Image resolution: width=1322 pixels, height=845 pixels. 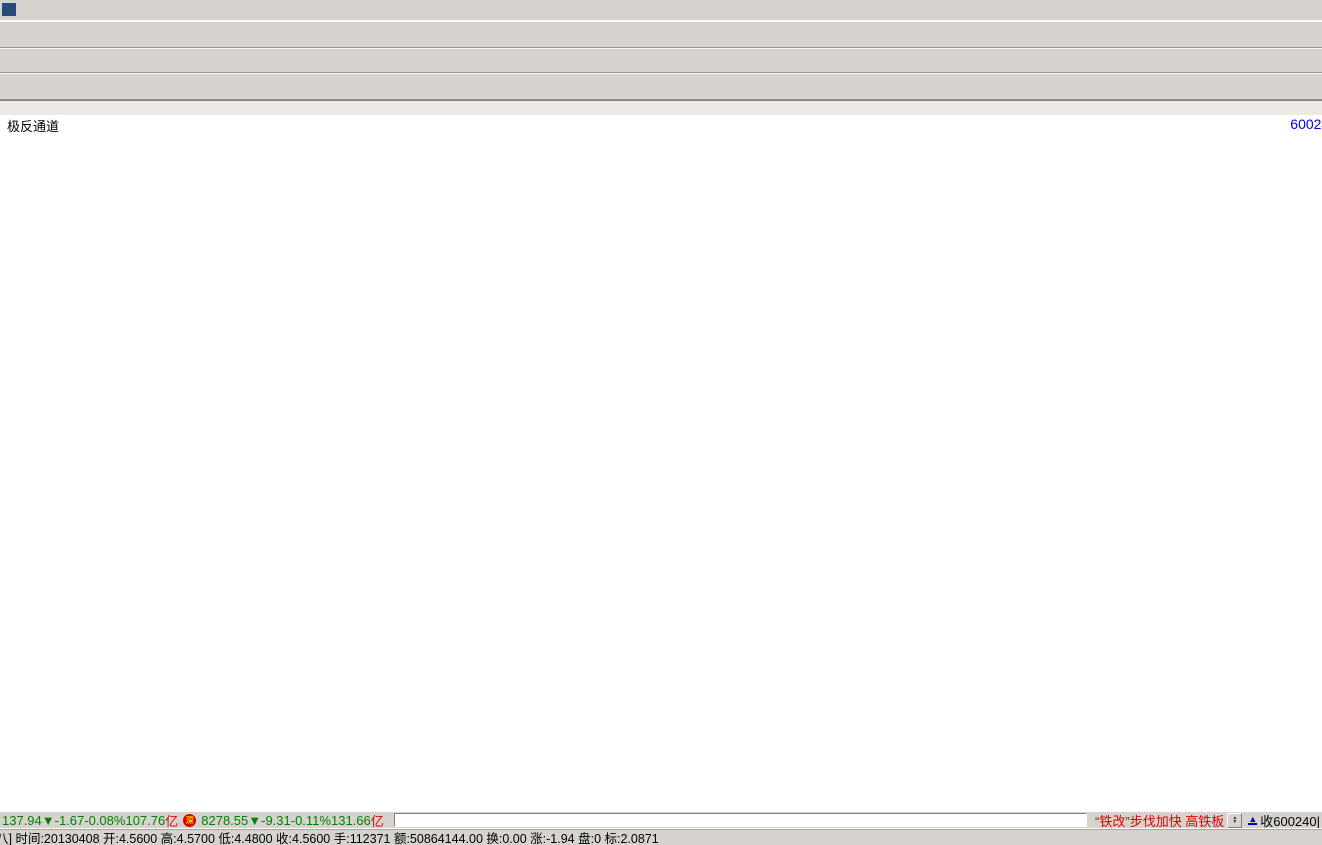 What do you see at coordinates (1290, 821) in the screenshot?
I see `close-symbol-label: 收600240|` at bounding box center [1290, 821].